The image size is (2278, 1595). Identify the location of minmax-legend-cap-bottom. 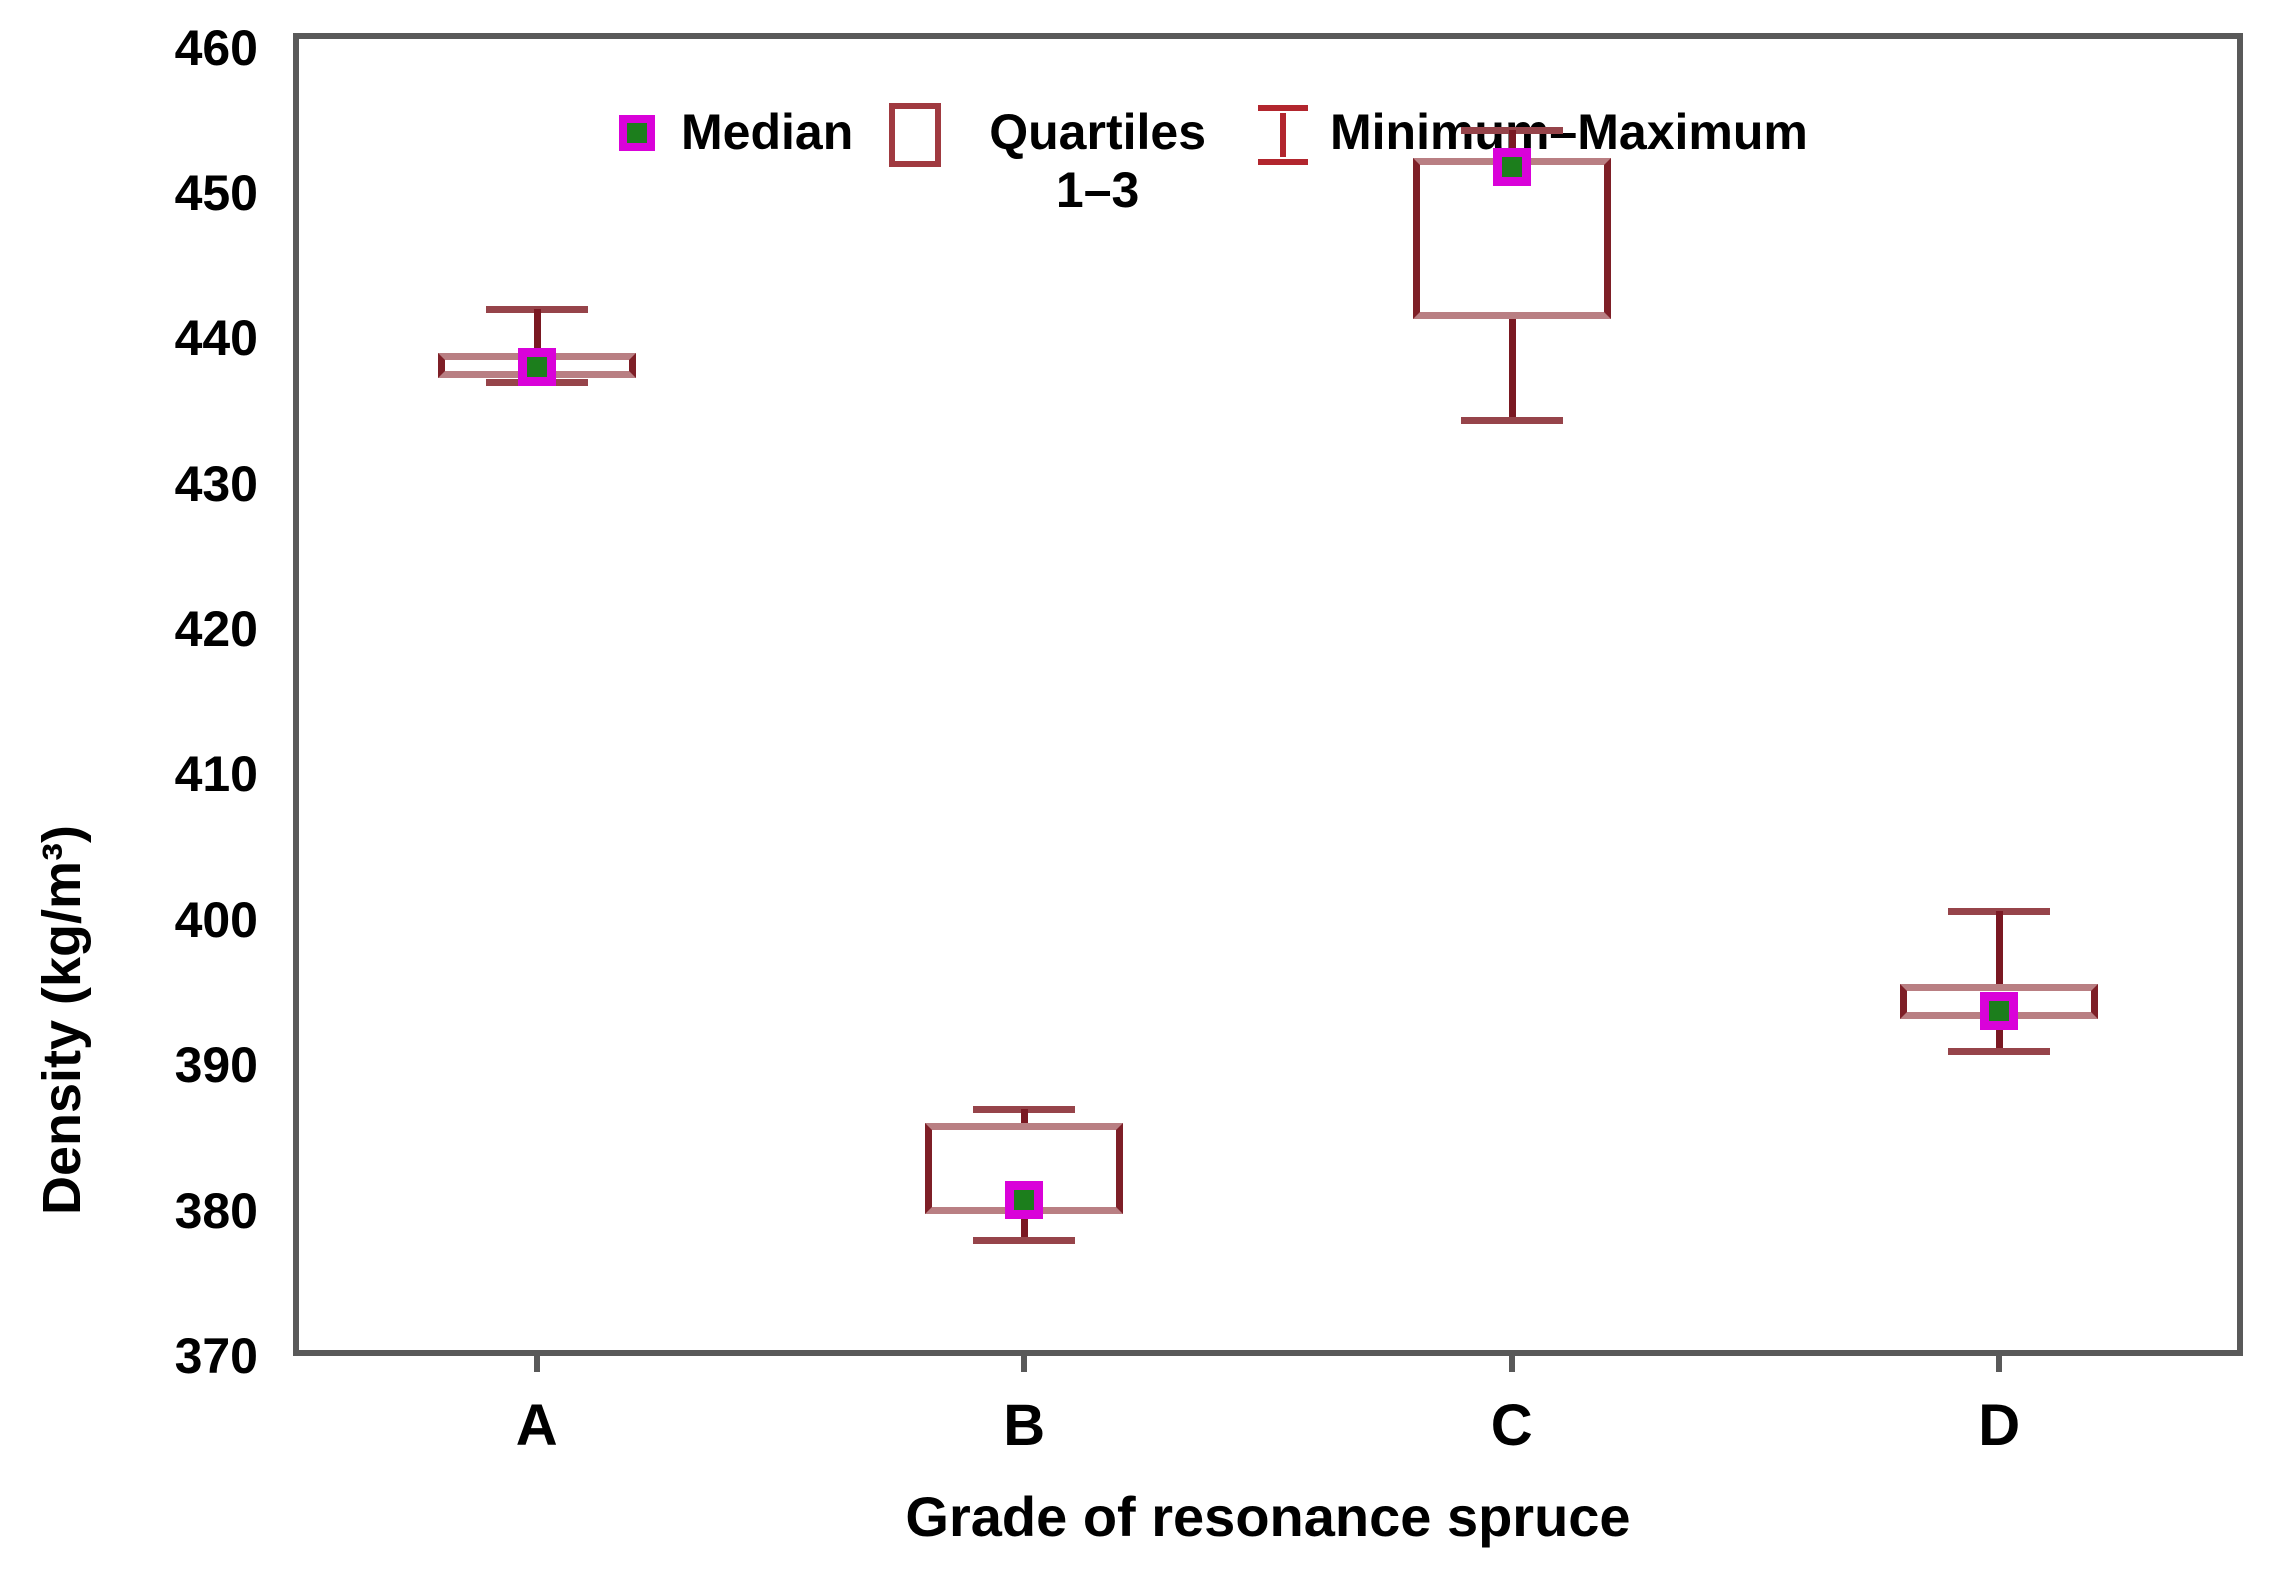
(1283, 162).